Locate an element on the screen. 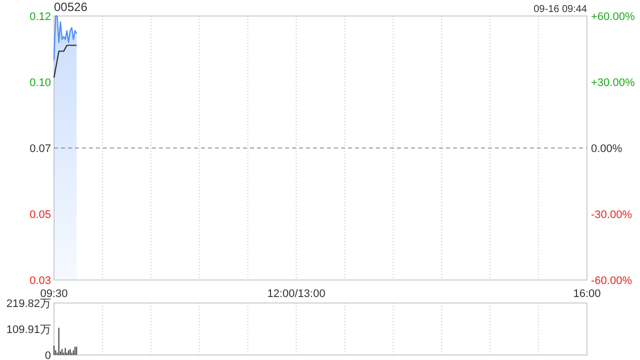  y-tick-label: 0 is located at coordinates (47, 355).